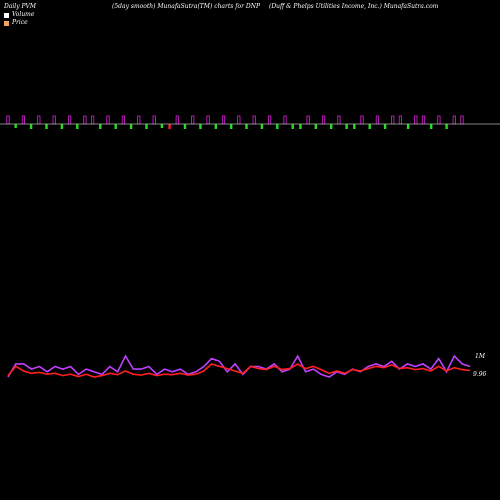 The image size is (500, 500). I want to click on legend-swatch-price, so click(6, 23).